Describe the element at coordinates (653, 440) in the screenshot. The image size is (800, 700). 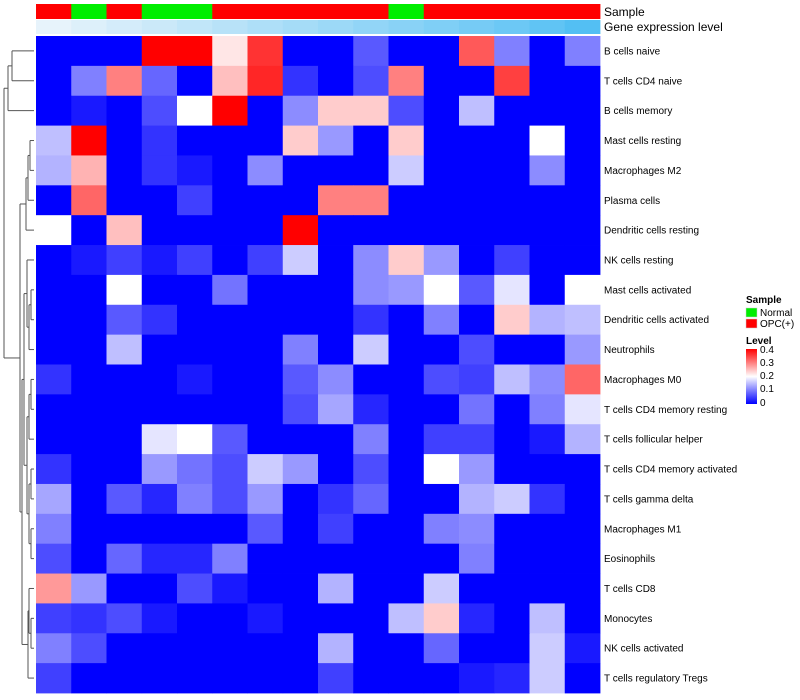
I see `row-label: T cells follicular helper` at that location.